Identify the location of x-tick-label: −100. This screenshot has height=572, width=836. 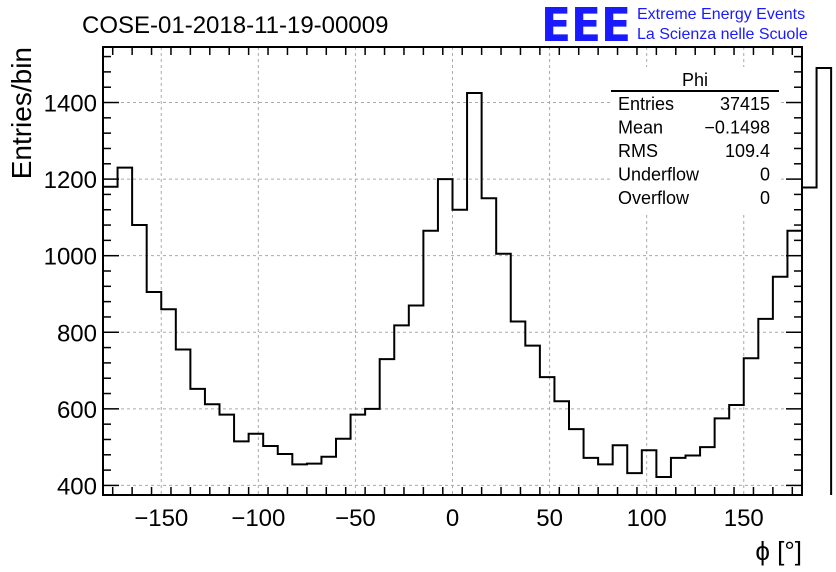
(258, 518).